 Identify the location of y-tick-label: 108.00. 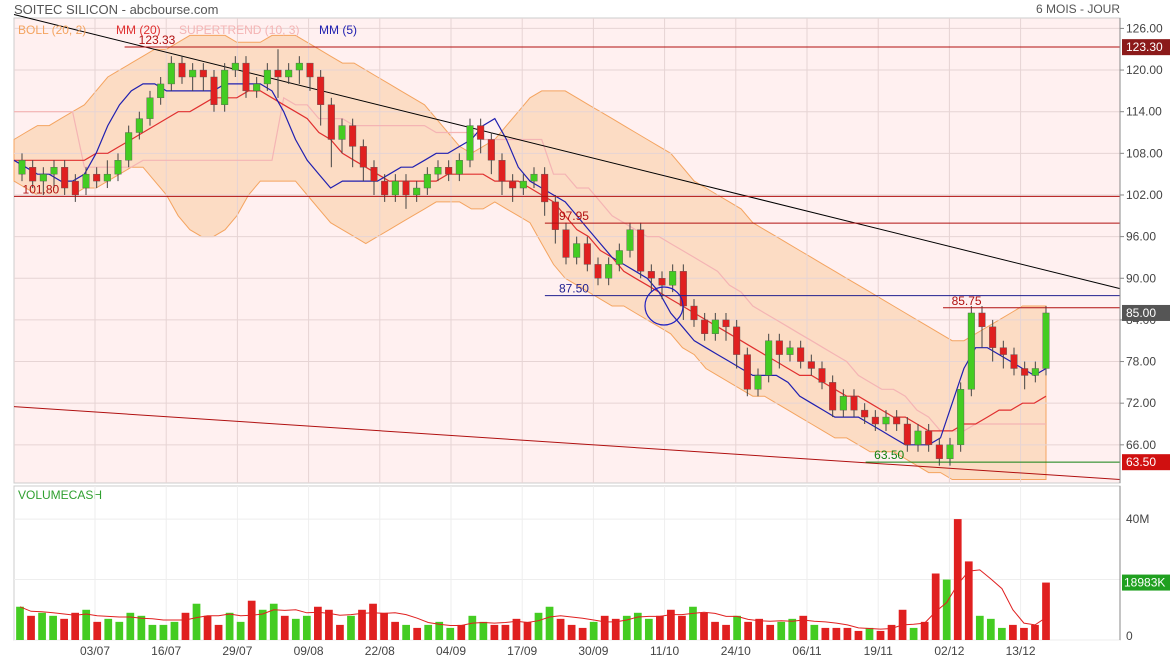
(1144, 153).